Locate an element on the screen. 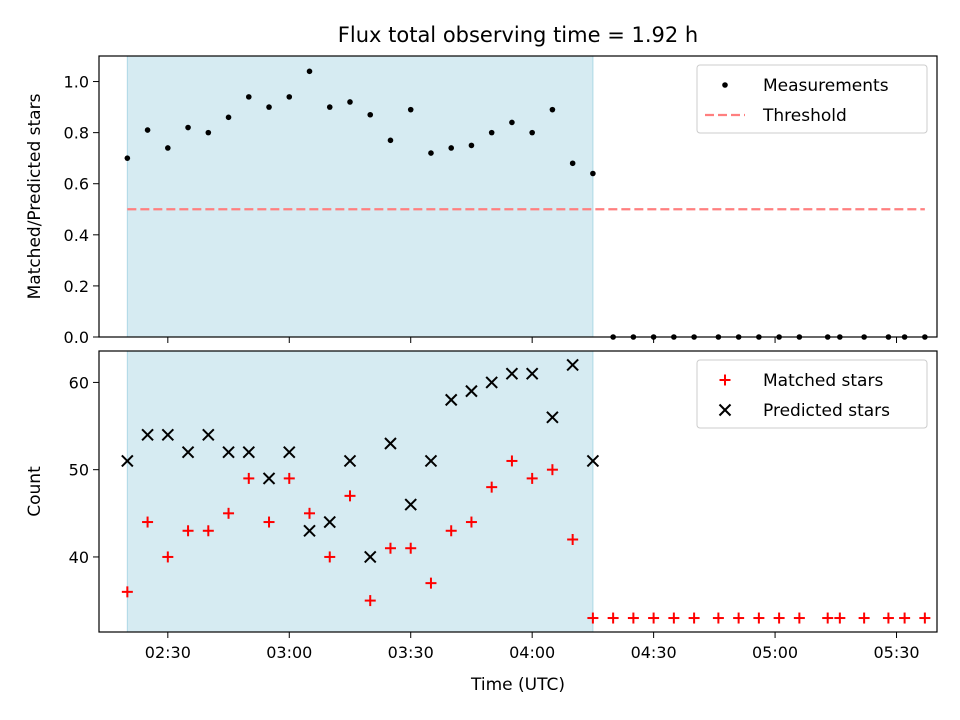 This screenshot has height=720, width=960. bottom-x-ticks: 02:30 03:00 03:30 04:00 04:30 05:00 05:30 is located at coordinates (532, 647).